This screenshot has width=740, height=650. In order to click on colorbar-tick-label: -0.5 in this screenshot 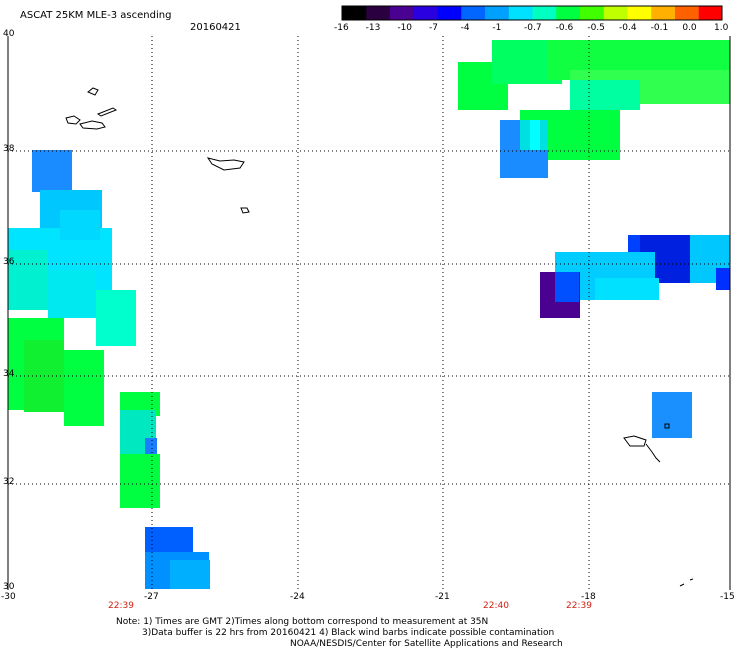, I will do `click(596, 28)`.